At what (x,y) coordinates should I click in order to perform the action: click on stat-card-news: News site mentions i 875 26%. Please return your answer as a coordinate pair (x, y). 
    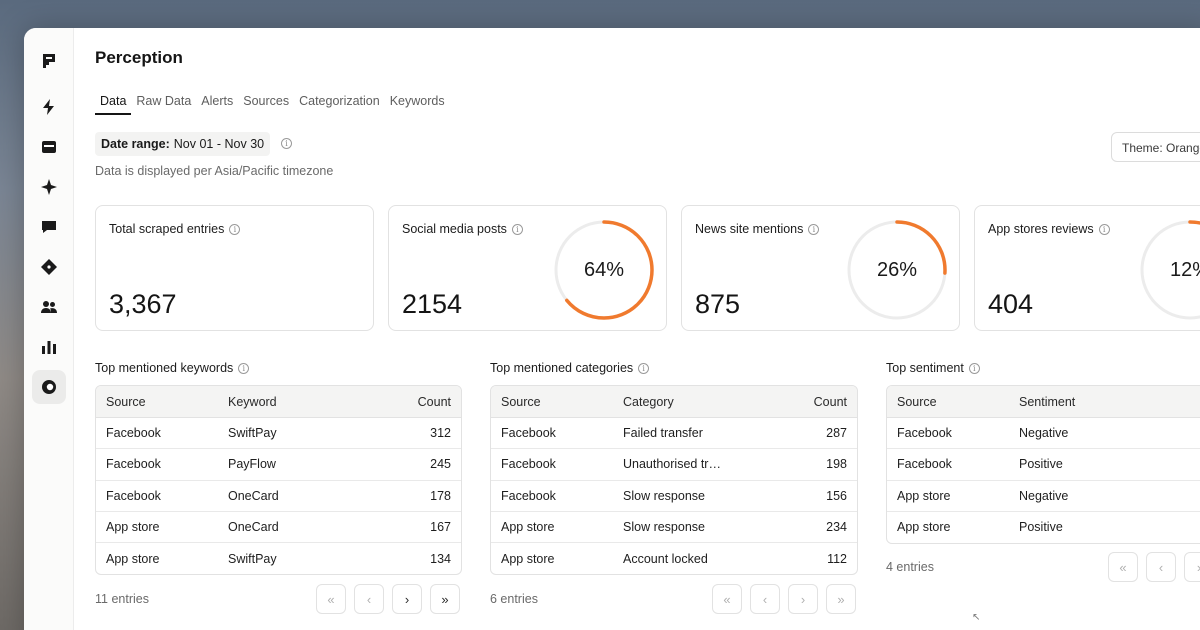
    Looking at the image, I should click on (820, 268).